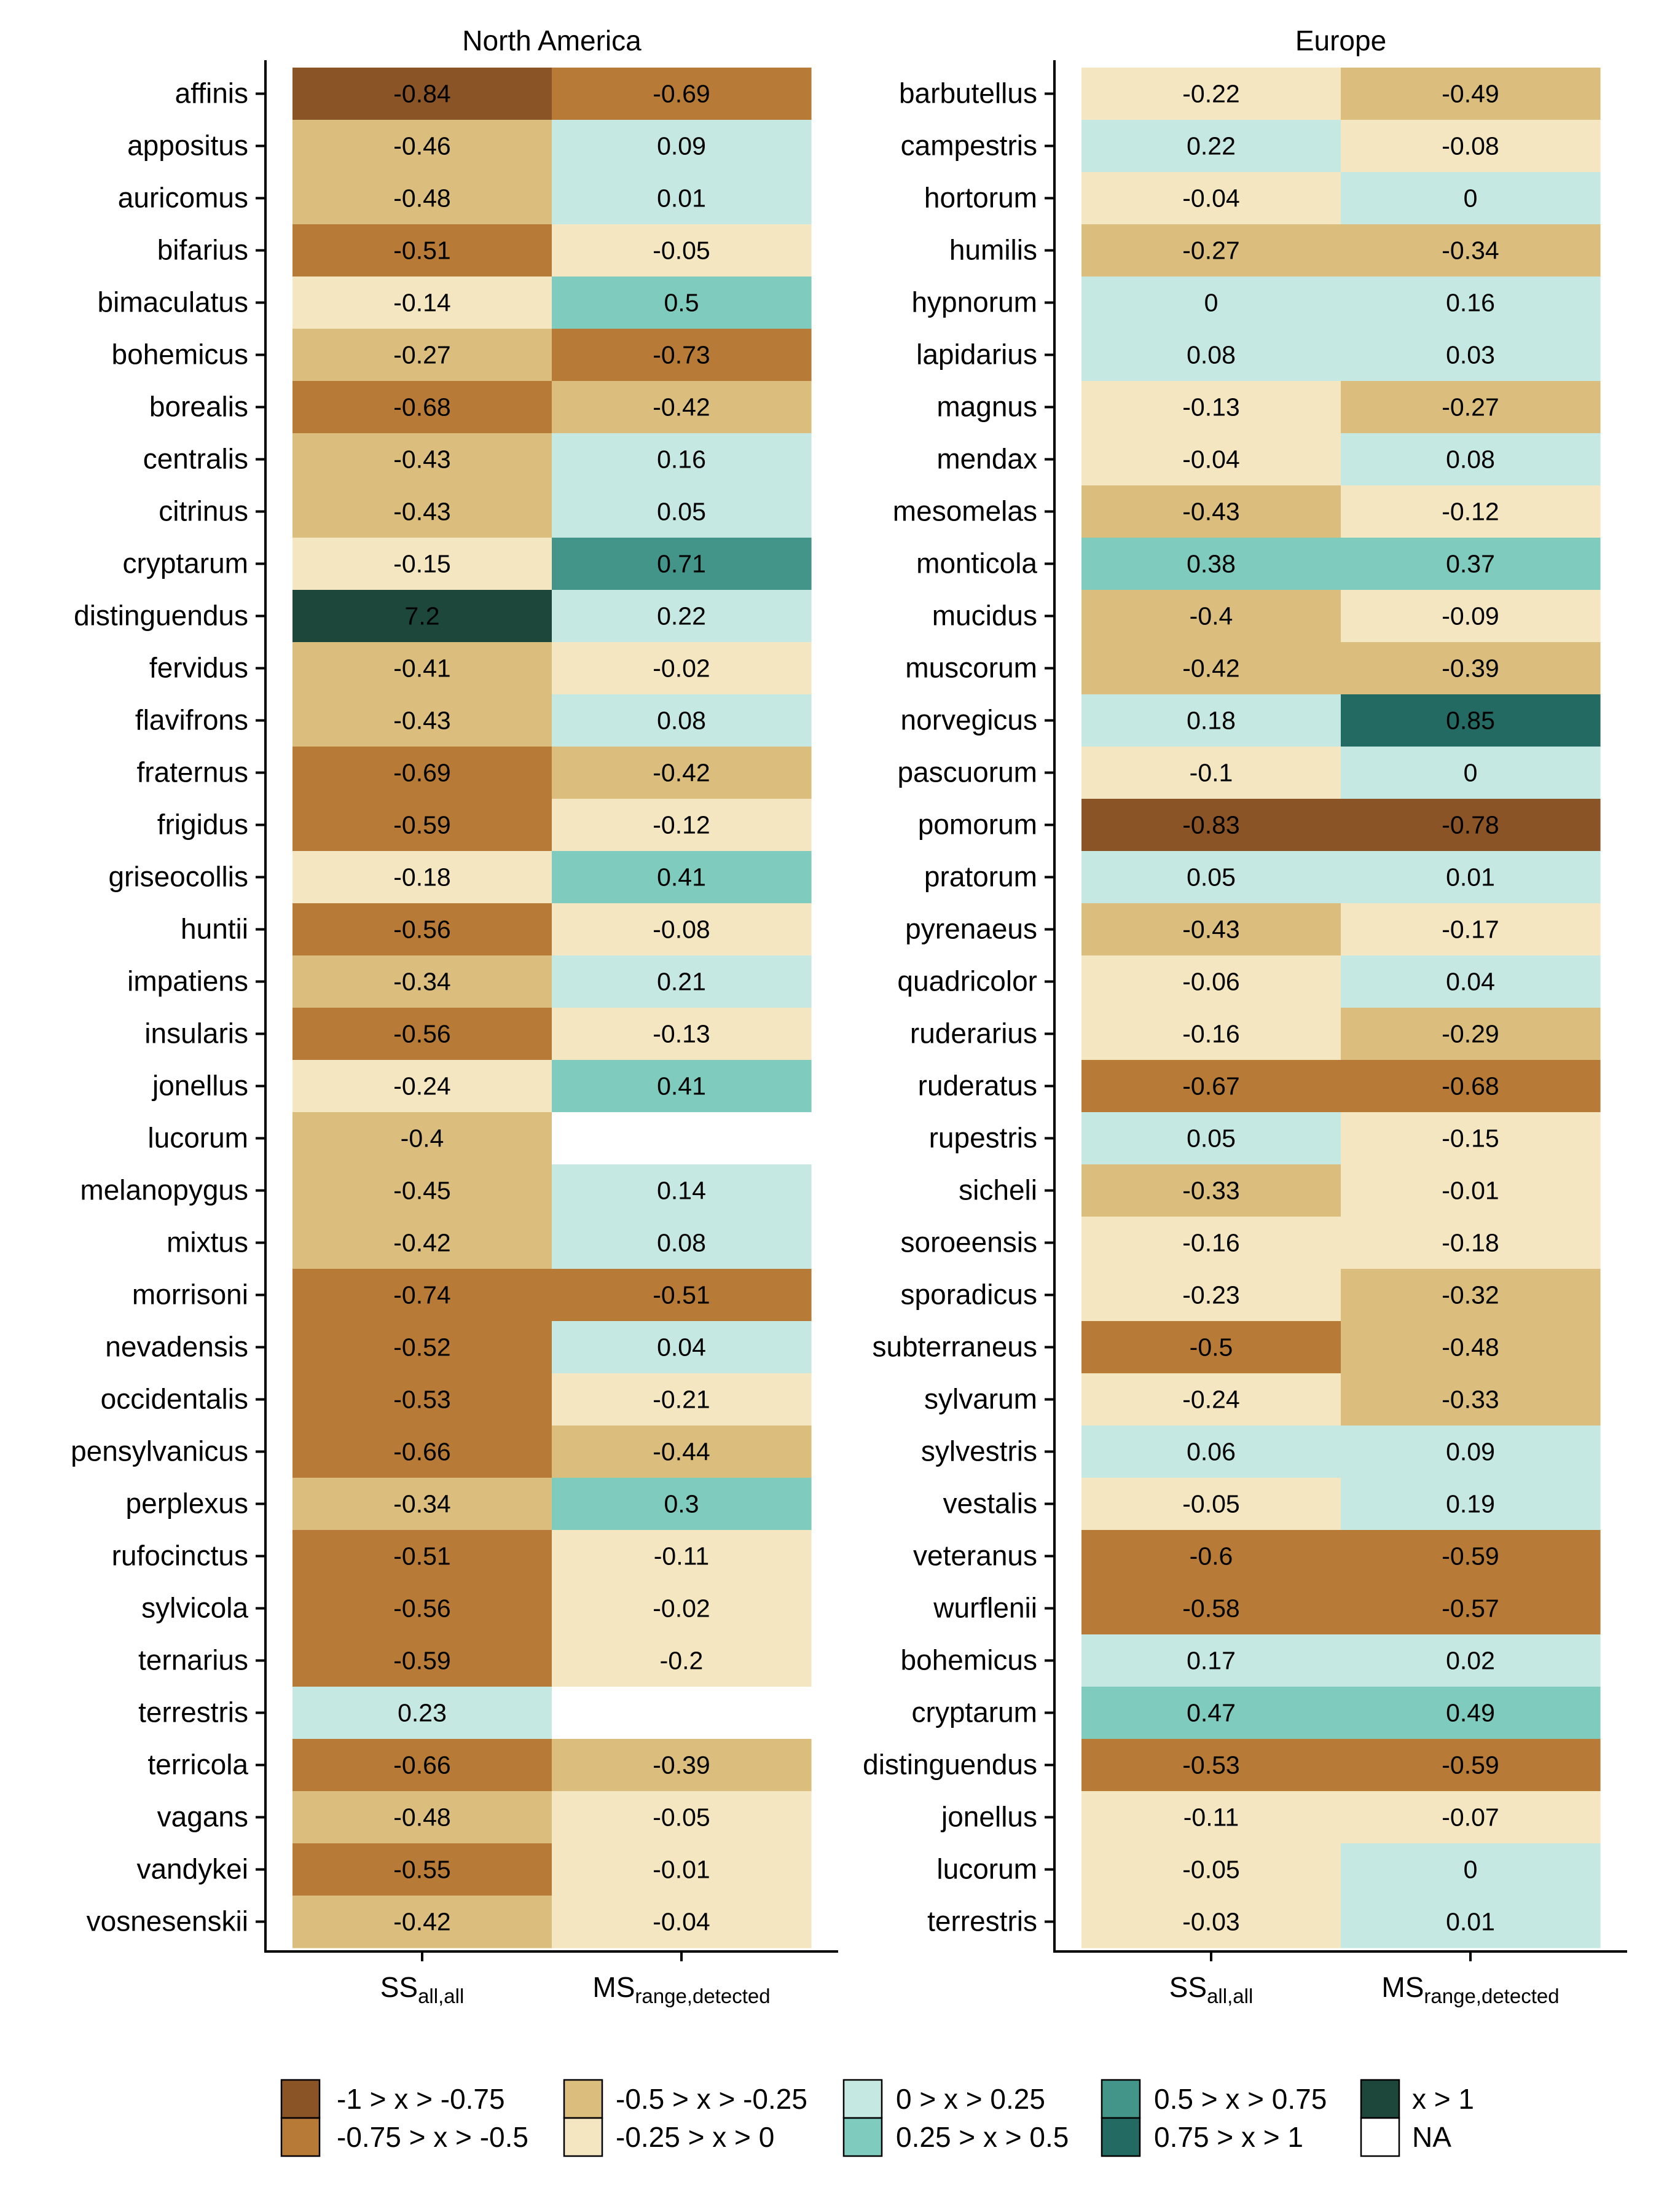 The height and width of the screenshot is (2212, 1664). Describe the element at coordinates (173, 302) in the screenshot. I see `row-label: bimaculatus` at that location.